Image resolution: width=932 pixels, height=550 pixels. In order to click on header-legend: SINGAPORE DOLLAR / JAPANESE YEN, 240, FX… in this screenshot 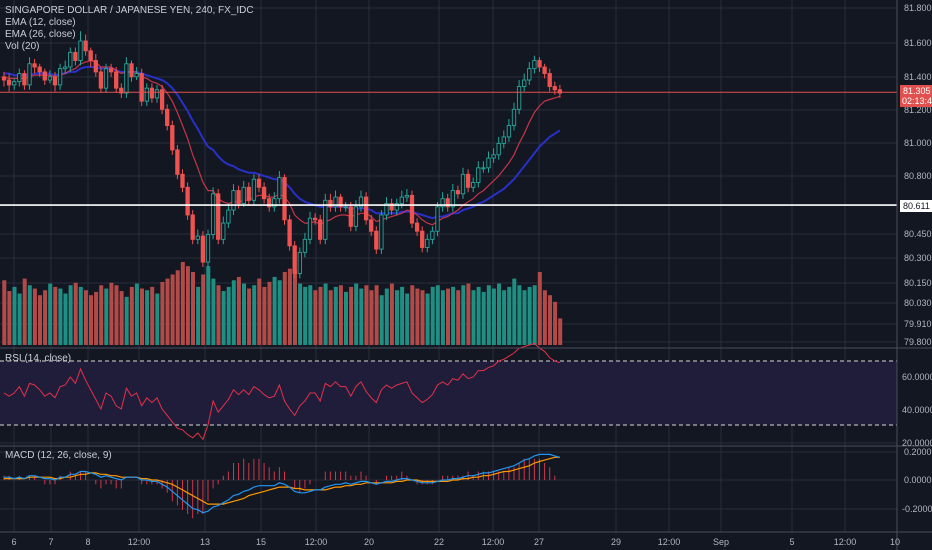, I will do `click(129, 28)`.